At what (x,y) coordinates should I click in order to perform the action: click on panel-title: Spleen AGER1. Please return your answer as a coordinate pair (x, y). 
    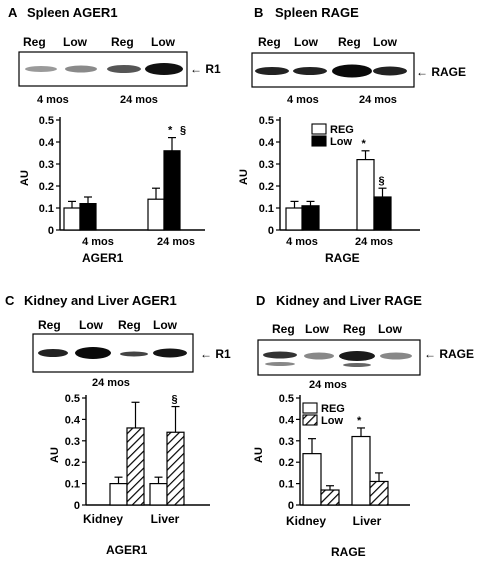
    Looking at the image, I should click on (72, 12).